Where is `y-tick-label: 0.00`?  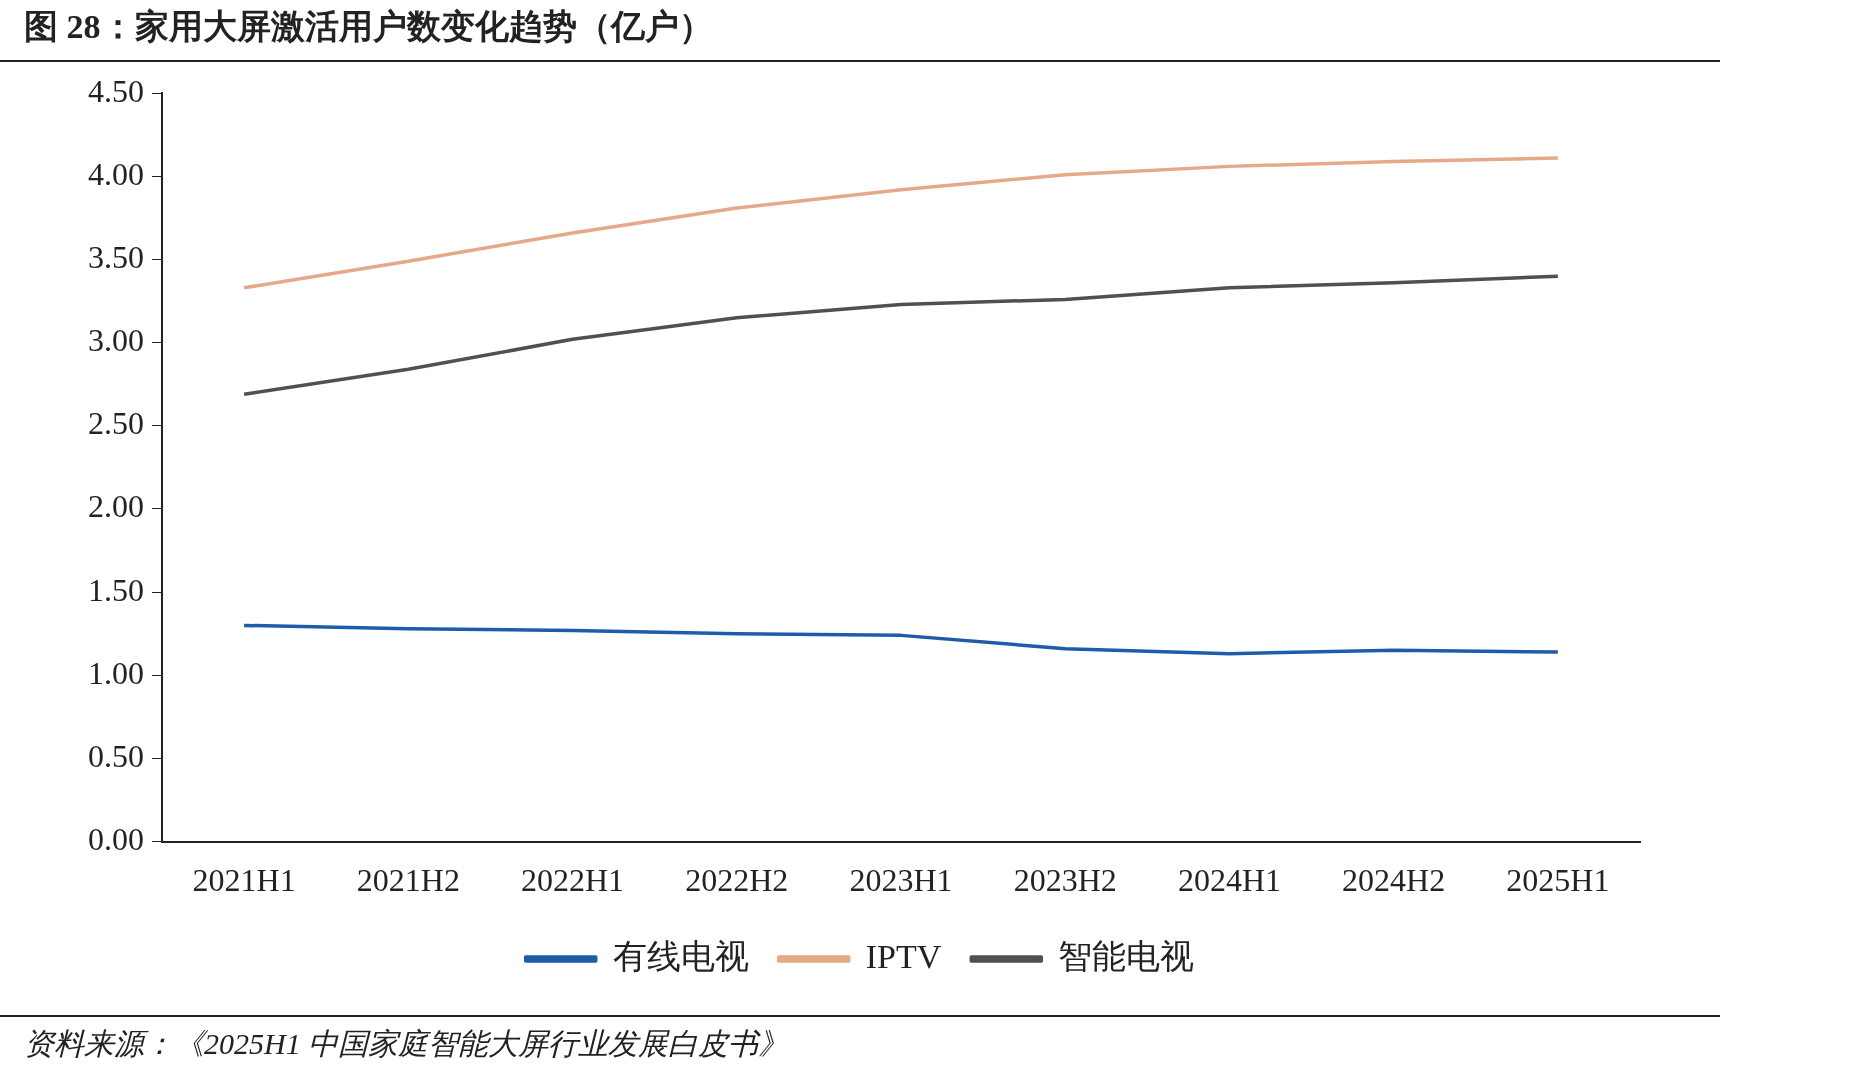 y-tick-label: 0.00 is located at coordinates (116, 839).